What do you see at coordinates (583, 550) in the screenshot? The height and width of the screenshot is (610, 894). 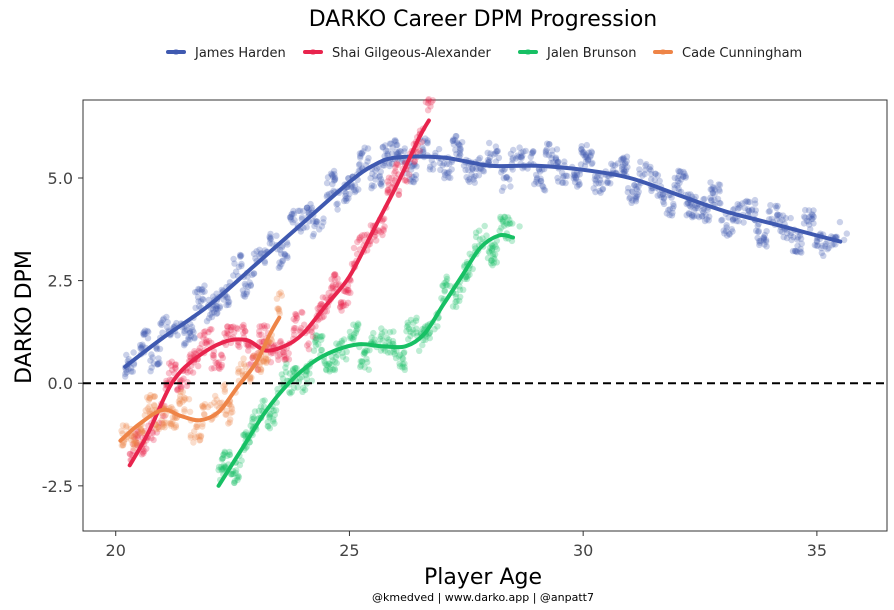 I see `x-tick-label: 30` at bounding box center [583, 550].